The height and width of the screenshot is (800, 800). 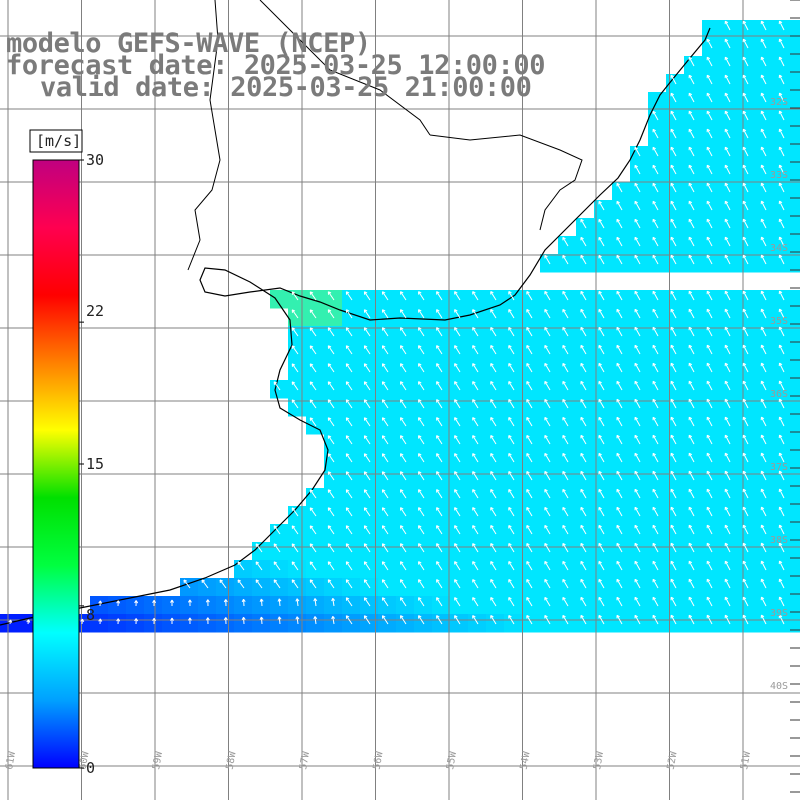 What do you see at coordinates (526, 760) in the screenshot?
I see `longitude-label: 54W` at bounding box center [526, 760].